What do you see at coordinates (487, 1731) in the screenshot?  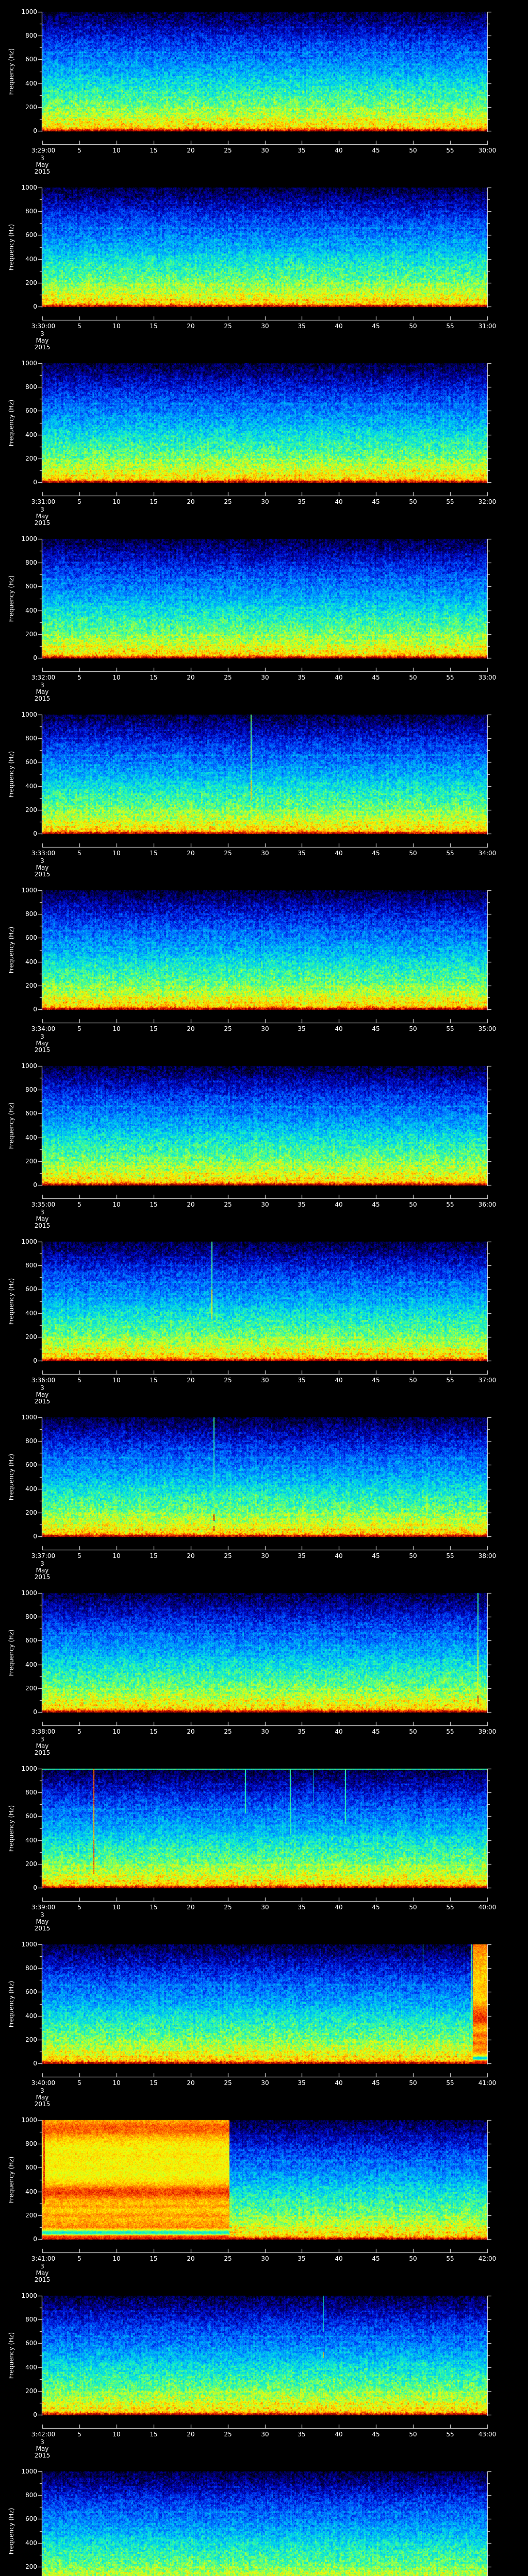 I see `x-axis-end-time: 39:00` at bounding box center [487, 1731].